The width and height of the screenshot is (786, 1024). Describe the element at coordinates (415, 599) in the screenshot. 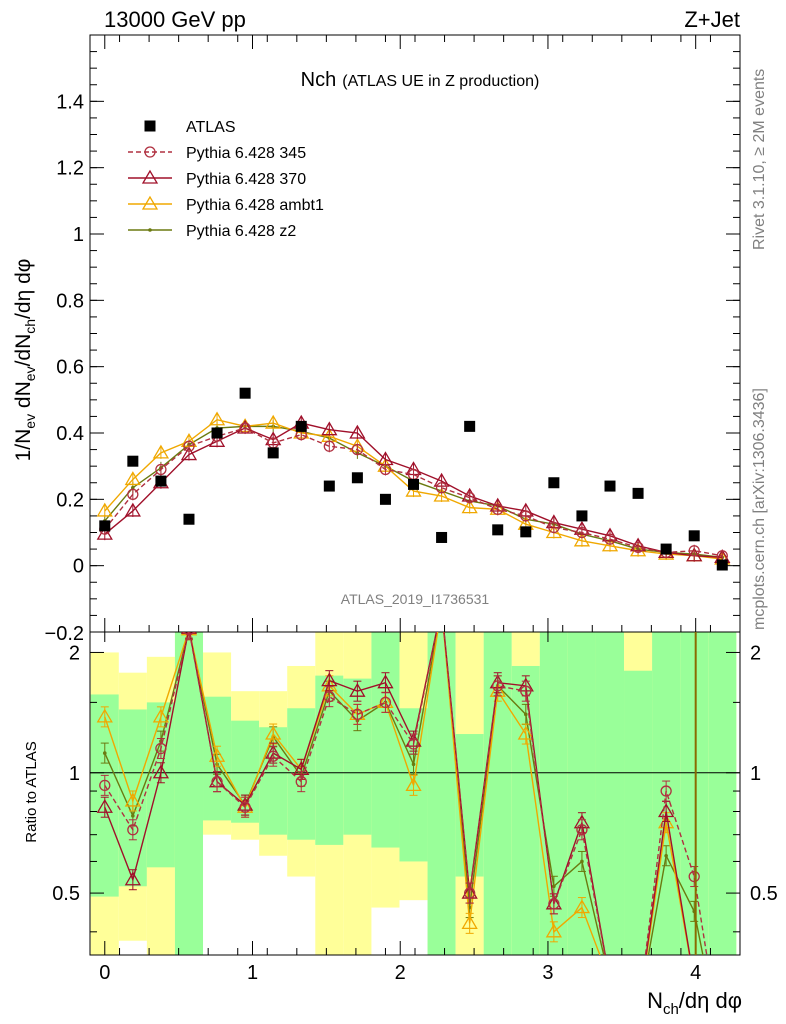

I see `watermark: ATLAS_2019_I1736531` at that location.